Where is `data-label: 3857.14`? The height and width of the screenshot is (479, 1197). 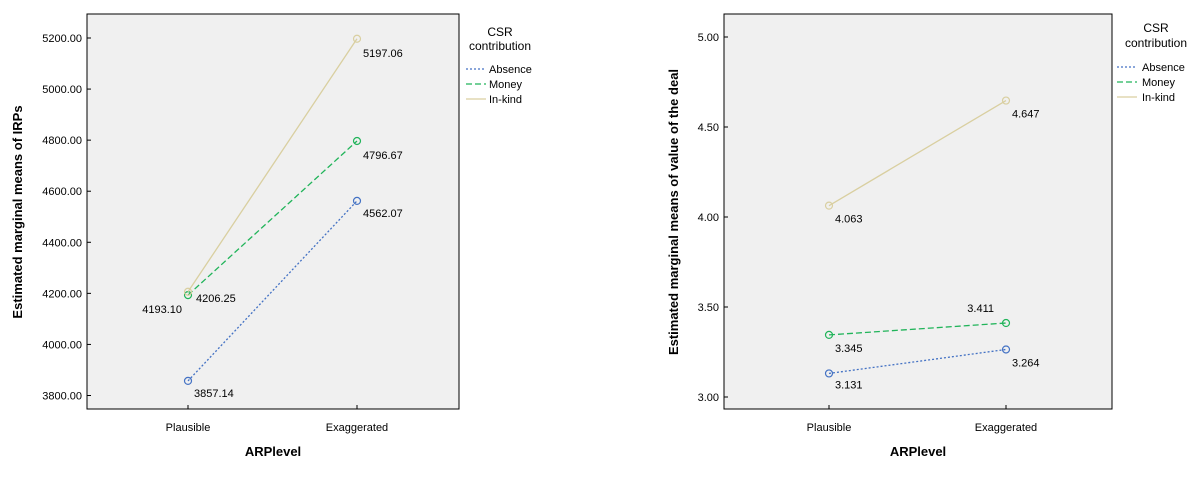 data-label: 3857.14 is located at coordinates (214, 394).